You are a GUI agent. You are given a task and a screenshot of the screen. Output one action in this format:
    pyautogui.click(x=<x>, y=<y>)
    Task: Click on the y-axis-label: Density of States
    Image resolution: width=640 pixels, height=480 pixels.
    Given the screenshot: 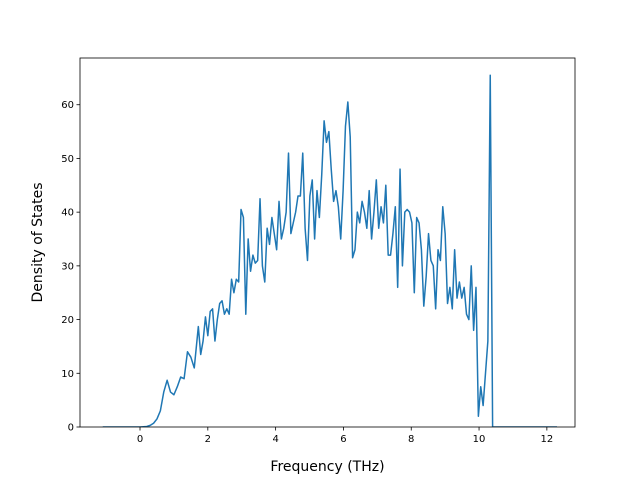 What is the action you would take?
    pyautogui.click(x=38, y=243)
    